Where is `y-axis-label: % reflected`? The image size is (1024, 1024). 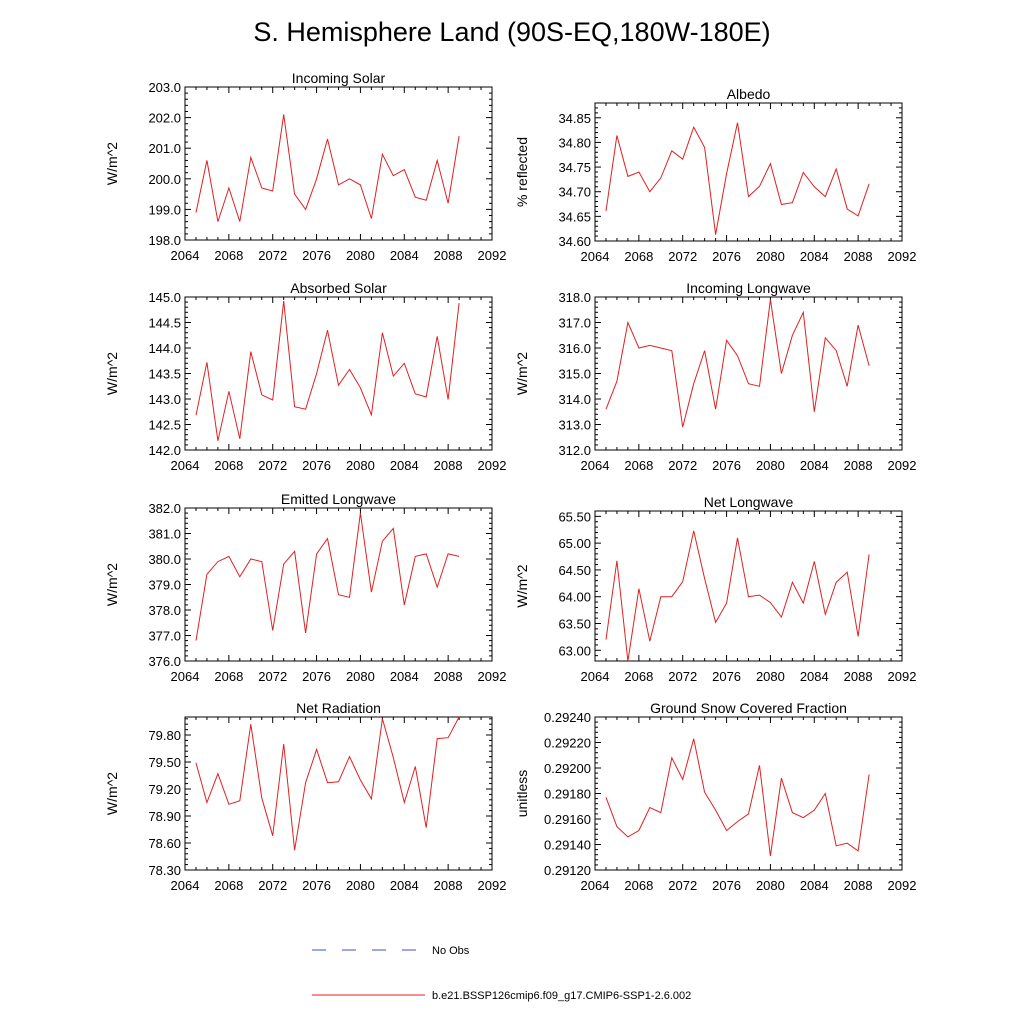
y-axis-label: % reflected is located at coordinates (522, 172).